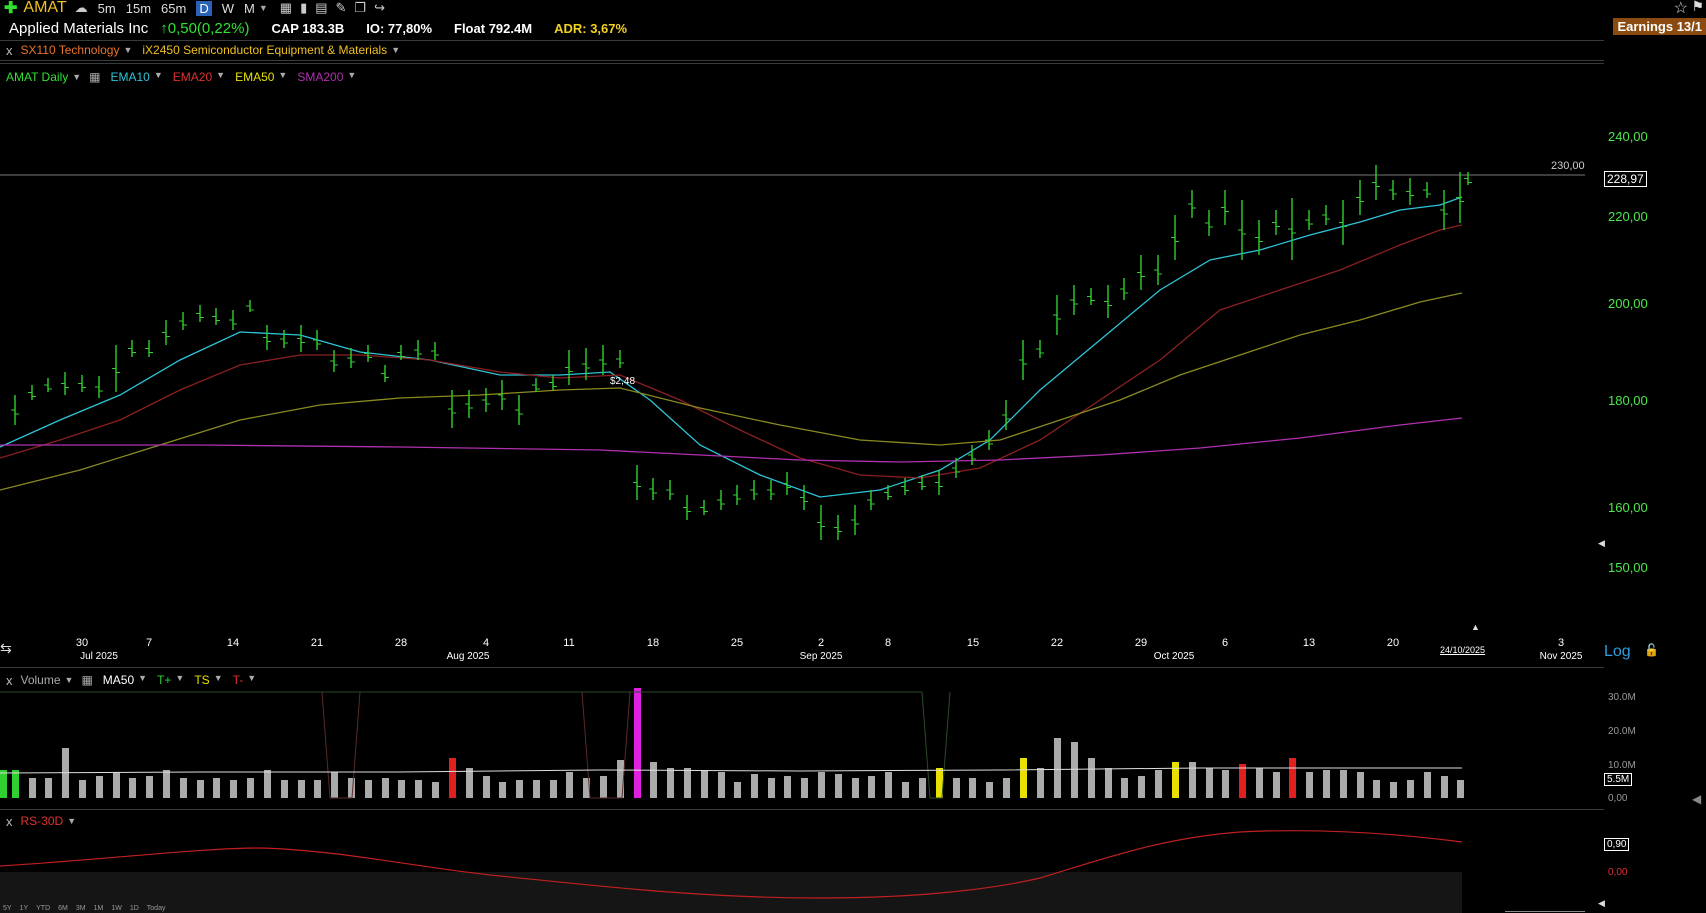  I want to click on chart-title: AMAT Daily, so click(37, 77).